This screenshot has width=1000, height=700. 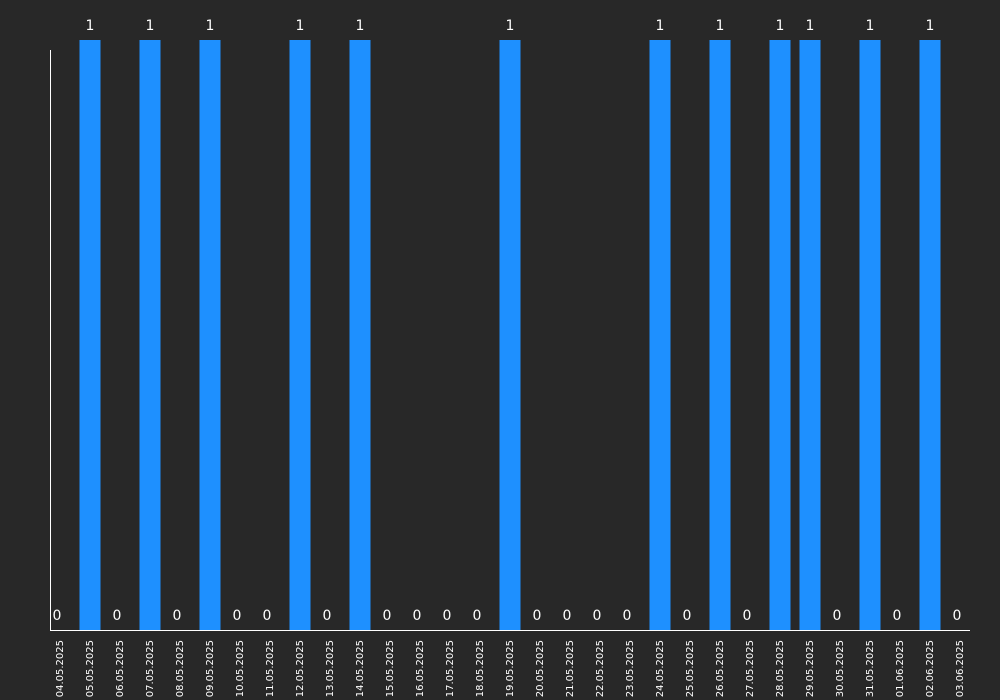 What do you see at coordinates (780, 668) in the screenshot?
I see `x-tick-label: 28.05.2025` at bounding box center [780, 668].